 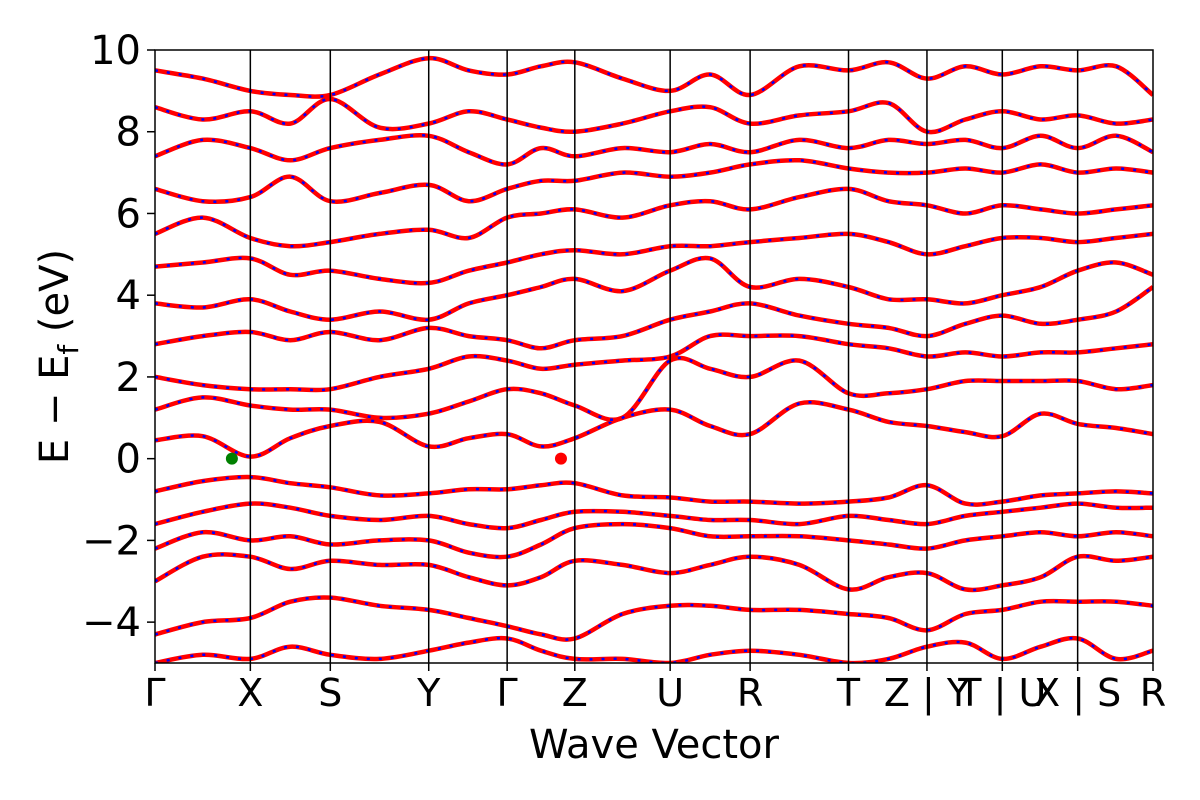 What do you see at coordinates (55, 297) in the screenshot?
I see `y-axis-label-unit: (eV)` at bounding box center [55, 297].